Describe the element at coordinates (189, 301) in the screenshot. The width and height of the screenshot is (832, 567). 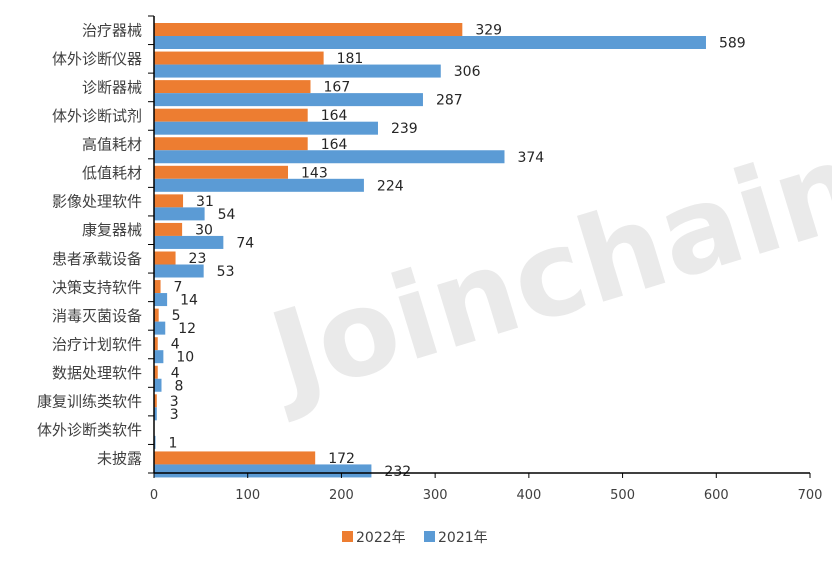
I see `data-label: 14` at that location.